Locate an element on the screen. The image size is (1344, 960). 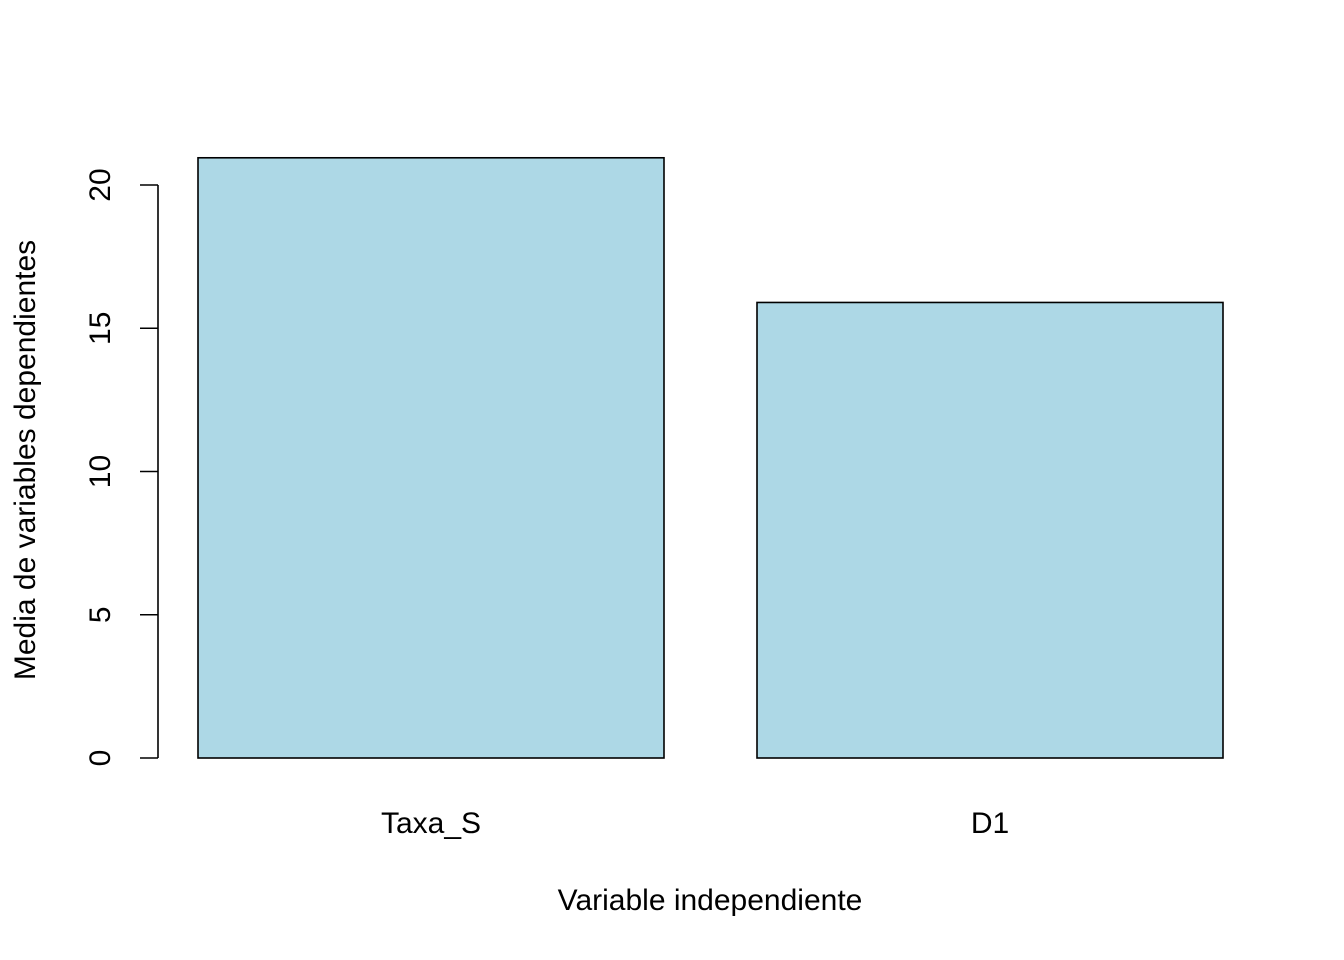
x-axis-title: Variable independiente is located at coordinates (710, 900).